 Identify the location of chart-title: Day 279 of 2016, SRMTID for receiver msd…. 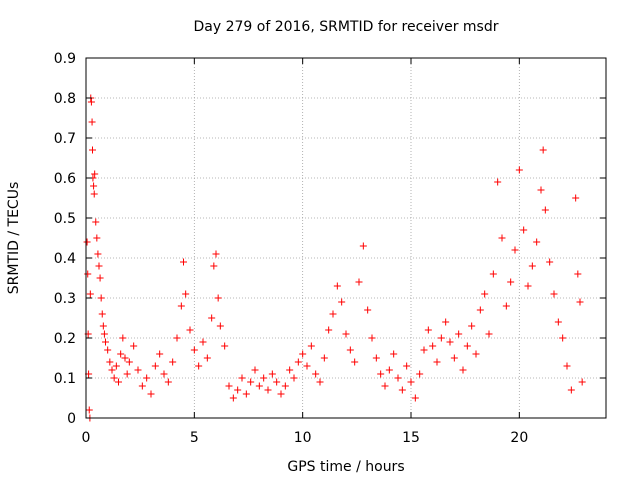
(346, 27).